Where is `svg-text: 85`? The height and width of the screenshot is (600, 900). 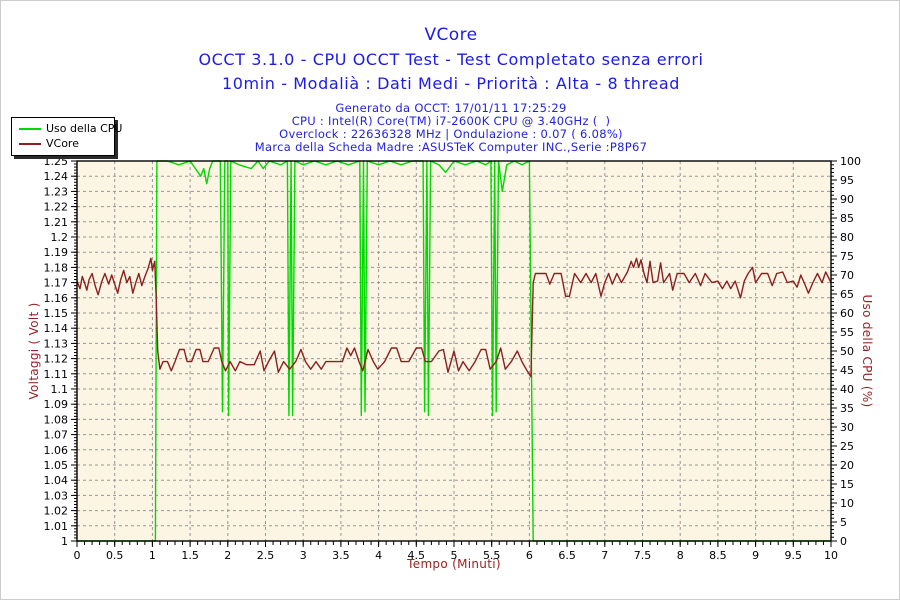 svg-text: 85 is located at coordinates (847, 218).